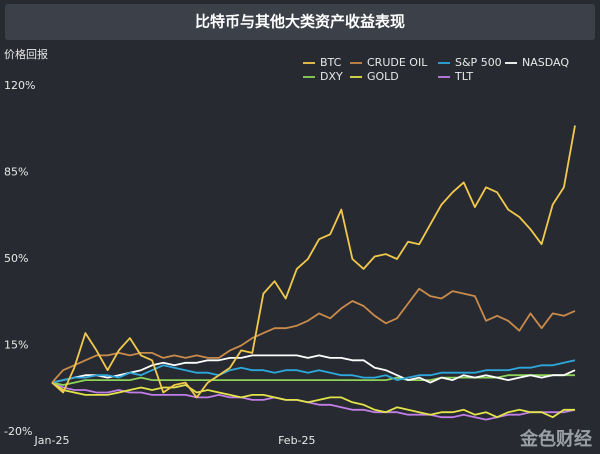 Image resolution: width=600 pixels, height=454 pixels. What do you see at coordinates (16, 172) in the screenshot?
I see `y-tick-label: 85%` at bounding box center [16, 172].